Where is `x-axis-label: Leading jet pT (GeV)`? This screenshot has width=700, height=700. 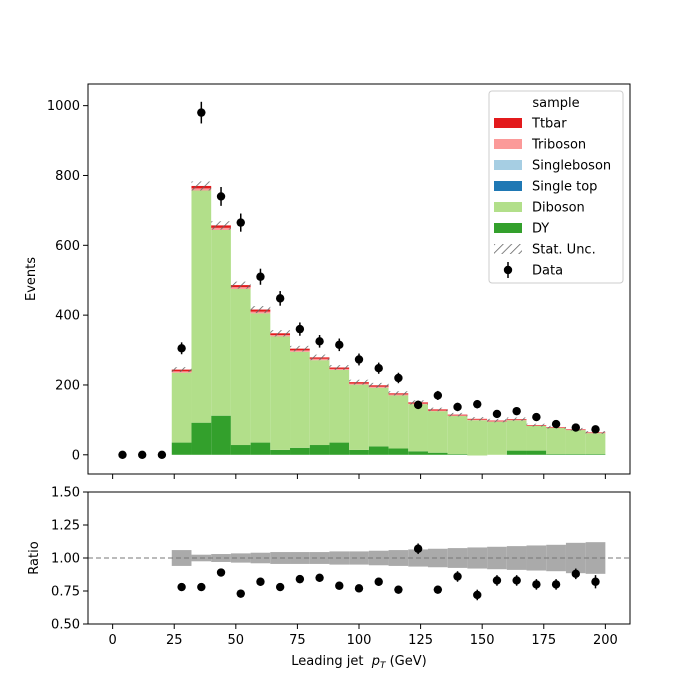 x-axis-label: Leading jet pT (GeV) is located at coordinates (358, 662).